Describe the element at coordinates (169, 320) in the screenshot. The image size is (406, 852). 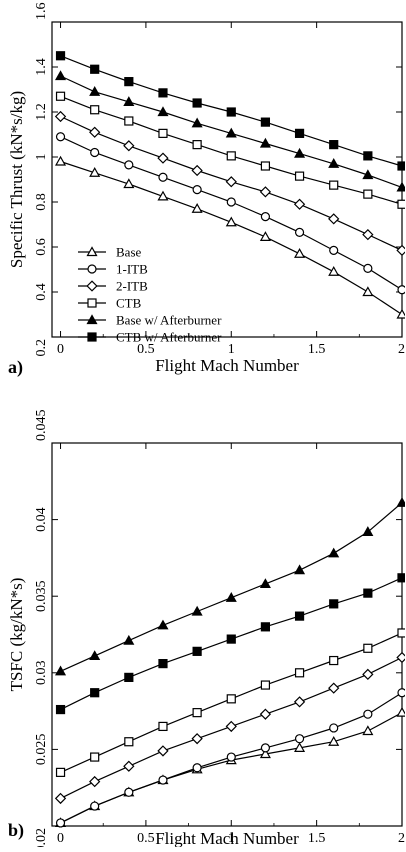
I see `legend-entry: Base w/ Afterburner` at that location.